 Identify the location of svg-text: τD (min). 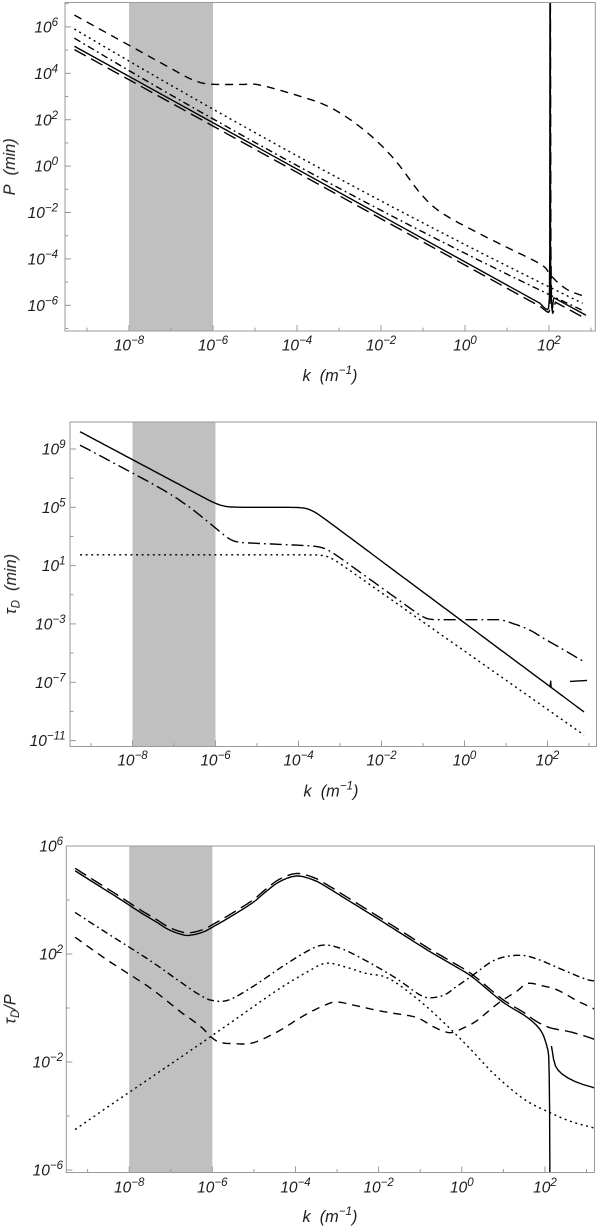
(12, 584).